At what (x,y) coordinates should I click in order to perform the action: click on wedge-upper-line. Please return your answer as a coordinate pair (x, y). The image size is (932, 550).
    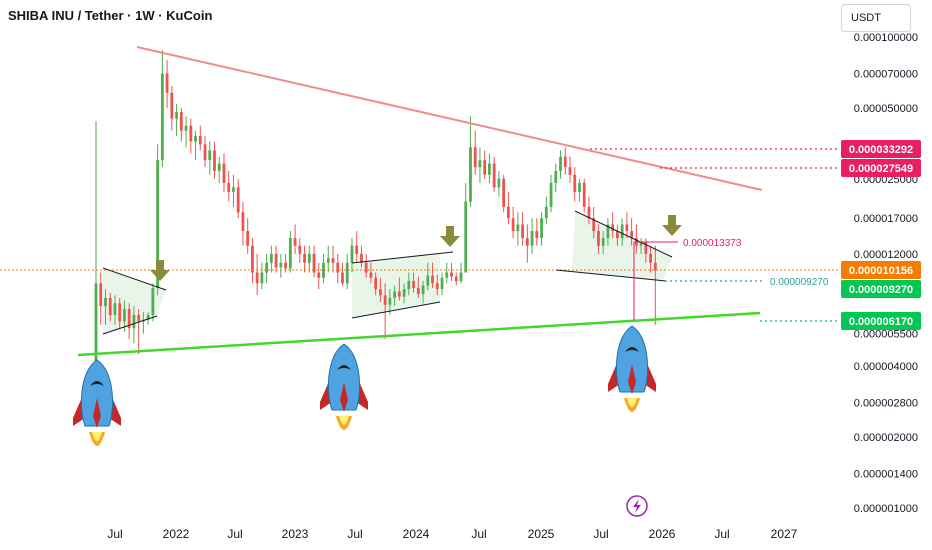
    Looking at the image, I should click on (623, 234).